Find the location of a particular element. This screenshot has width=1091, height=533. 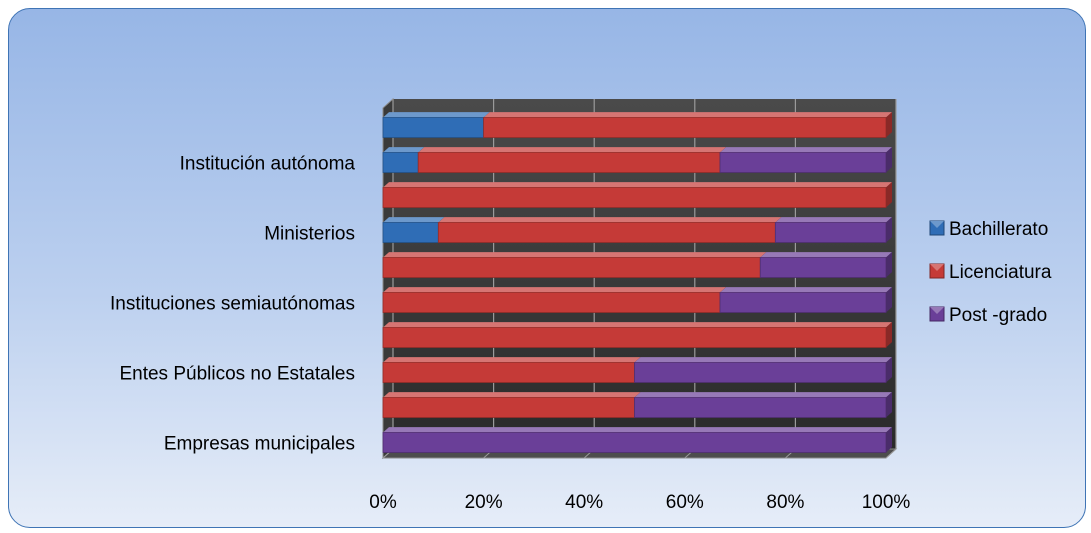

x-tick-label: 20% is located at coordinates (484, 502).